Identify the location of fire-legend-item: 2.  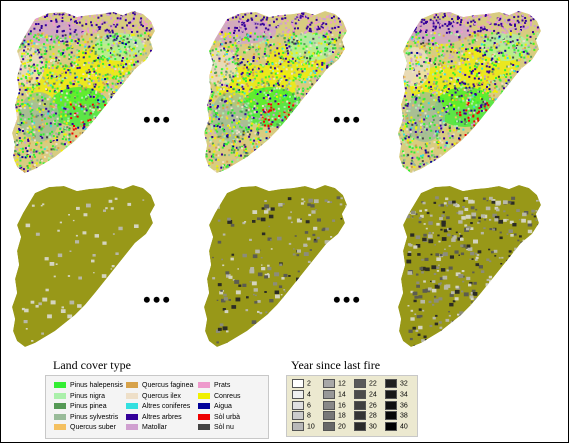
(301, 384).